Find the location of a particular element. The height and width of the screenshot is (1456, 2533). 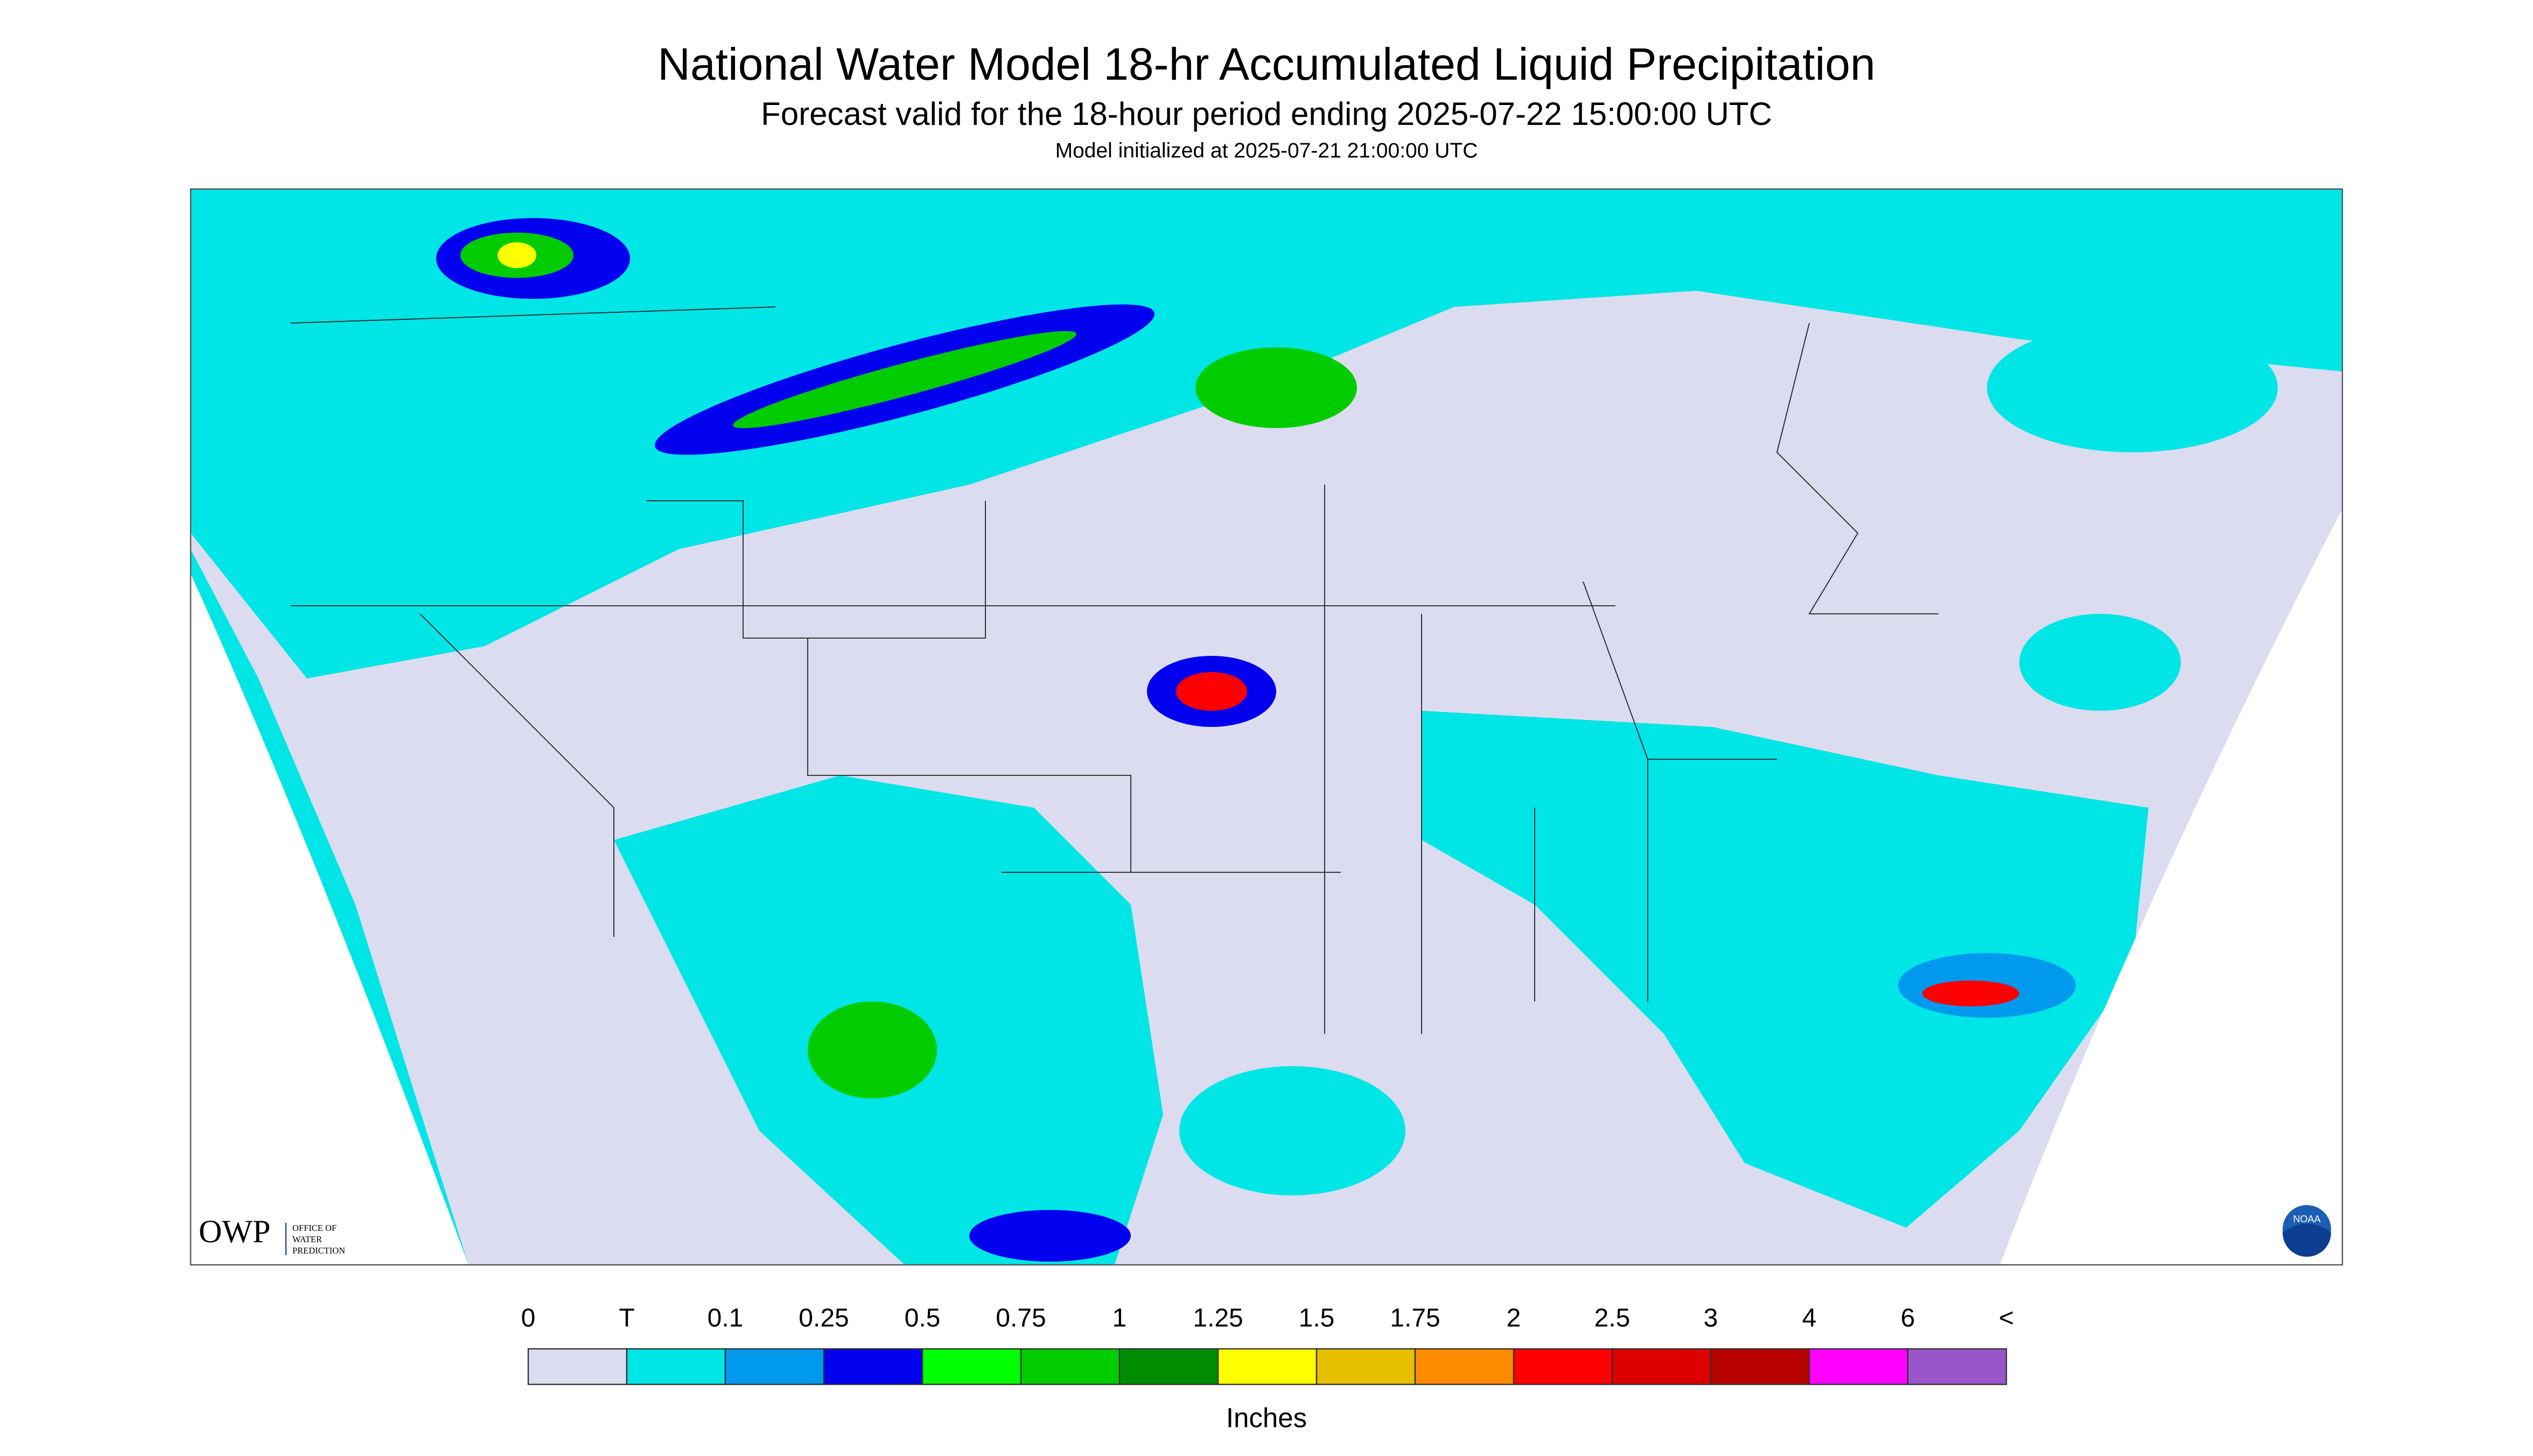

legend-label: 0.75 is located at coordinates (1021, 1318).